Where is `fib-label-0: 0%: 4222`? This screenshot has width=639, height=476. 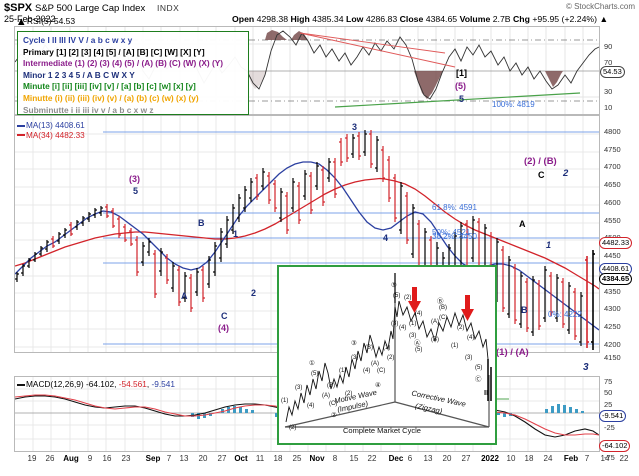 fib-label-0: 0%: 4222 is located at coordinates (565, 314).